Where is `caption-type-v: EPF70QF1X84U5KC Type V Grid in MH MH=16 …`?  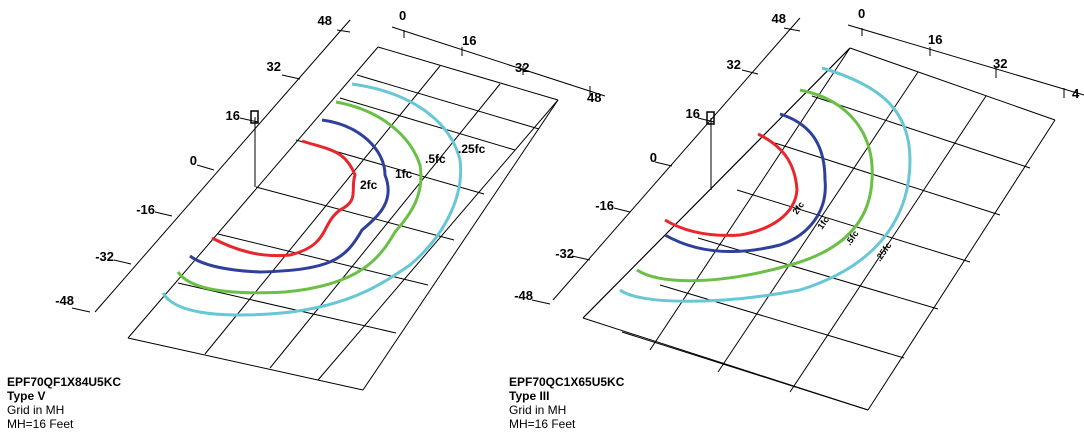 caption-type-v: EPF70QF1X84U5KC Type V Grid in MH MH=16 … is located at coordinates (64, 403).